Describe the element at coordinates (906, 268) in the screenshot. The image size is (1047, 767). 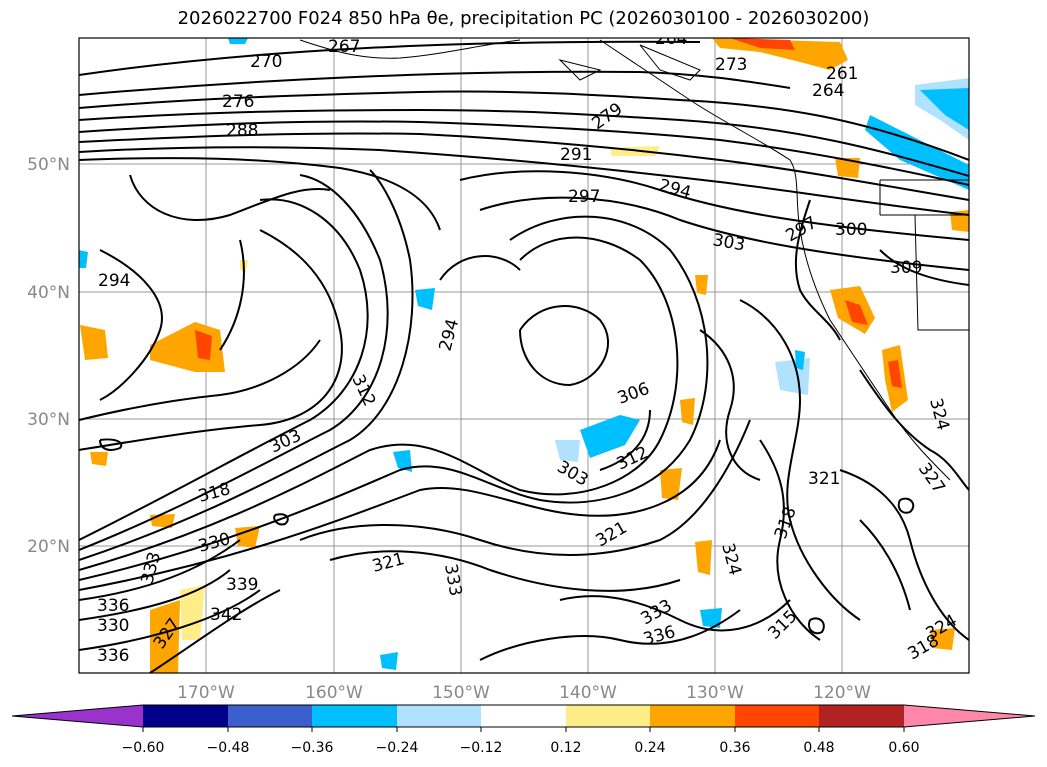
I see `contour-label: 309` at that location.